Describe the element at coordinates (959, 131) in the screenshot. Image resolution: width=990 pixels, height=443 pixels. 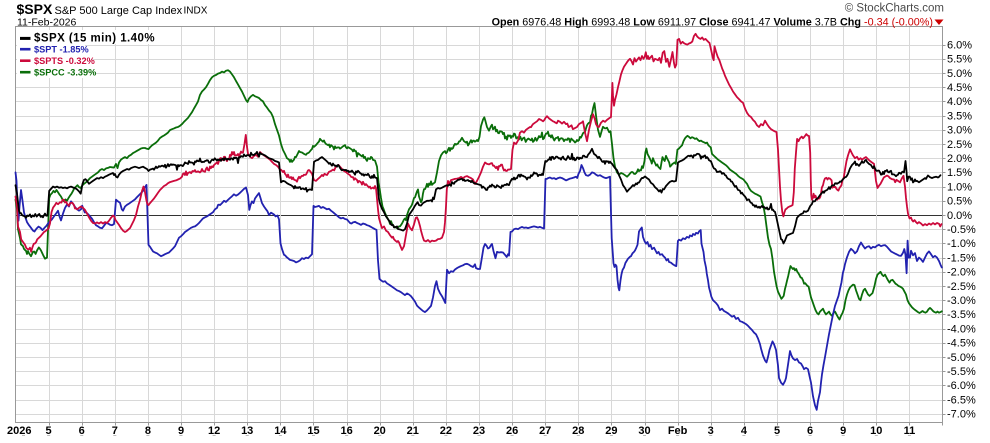
I see `svg-text: 3.0%` at that location.